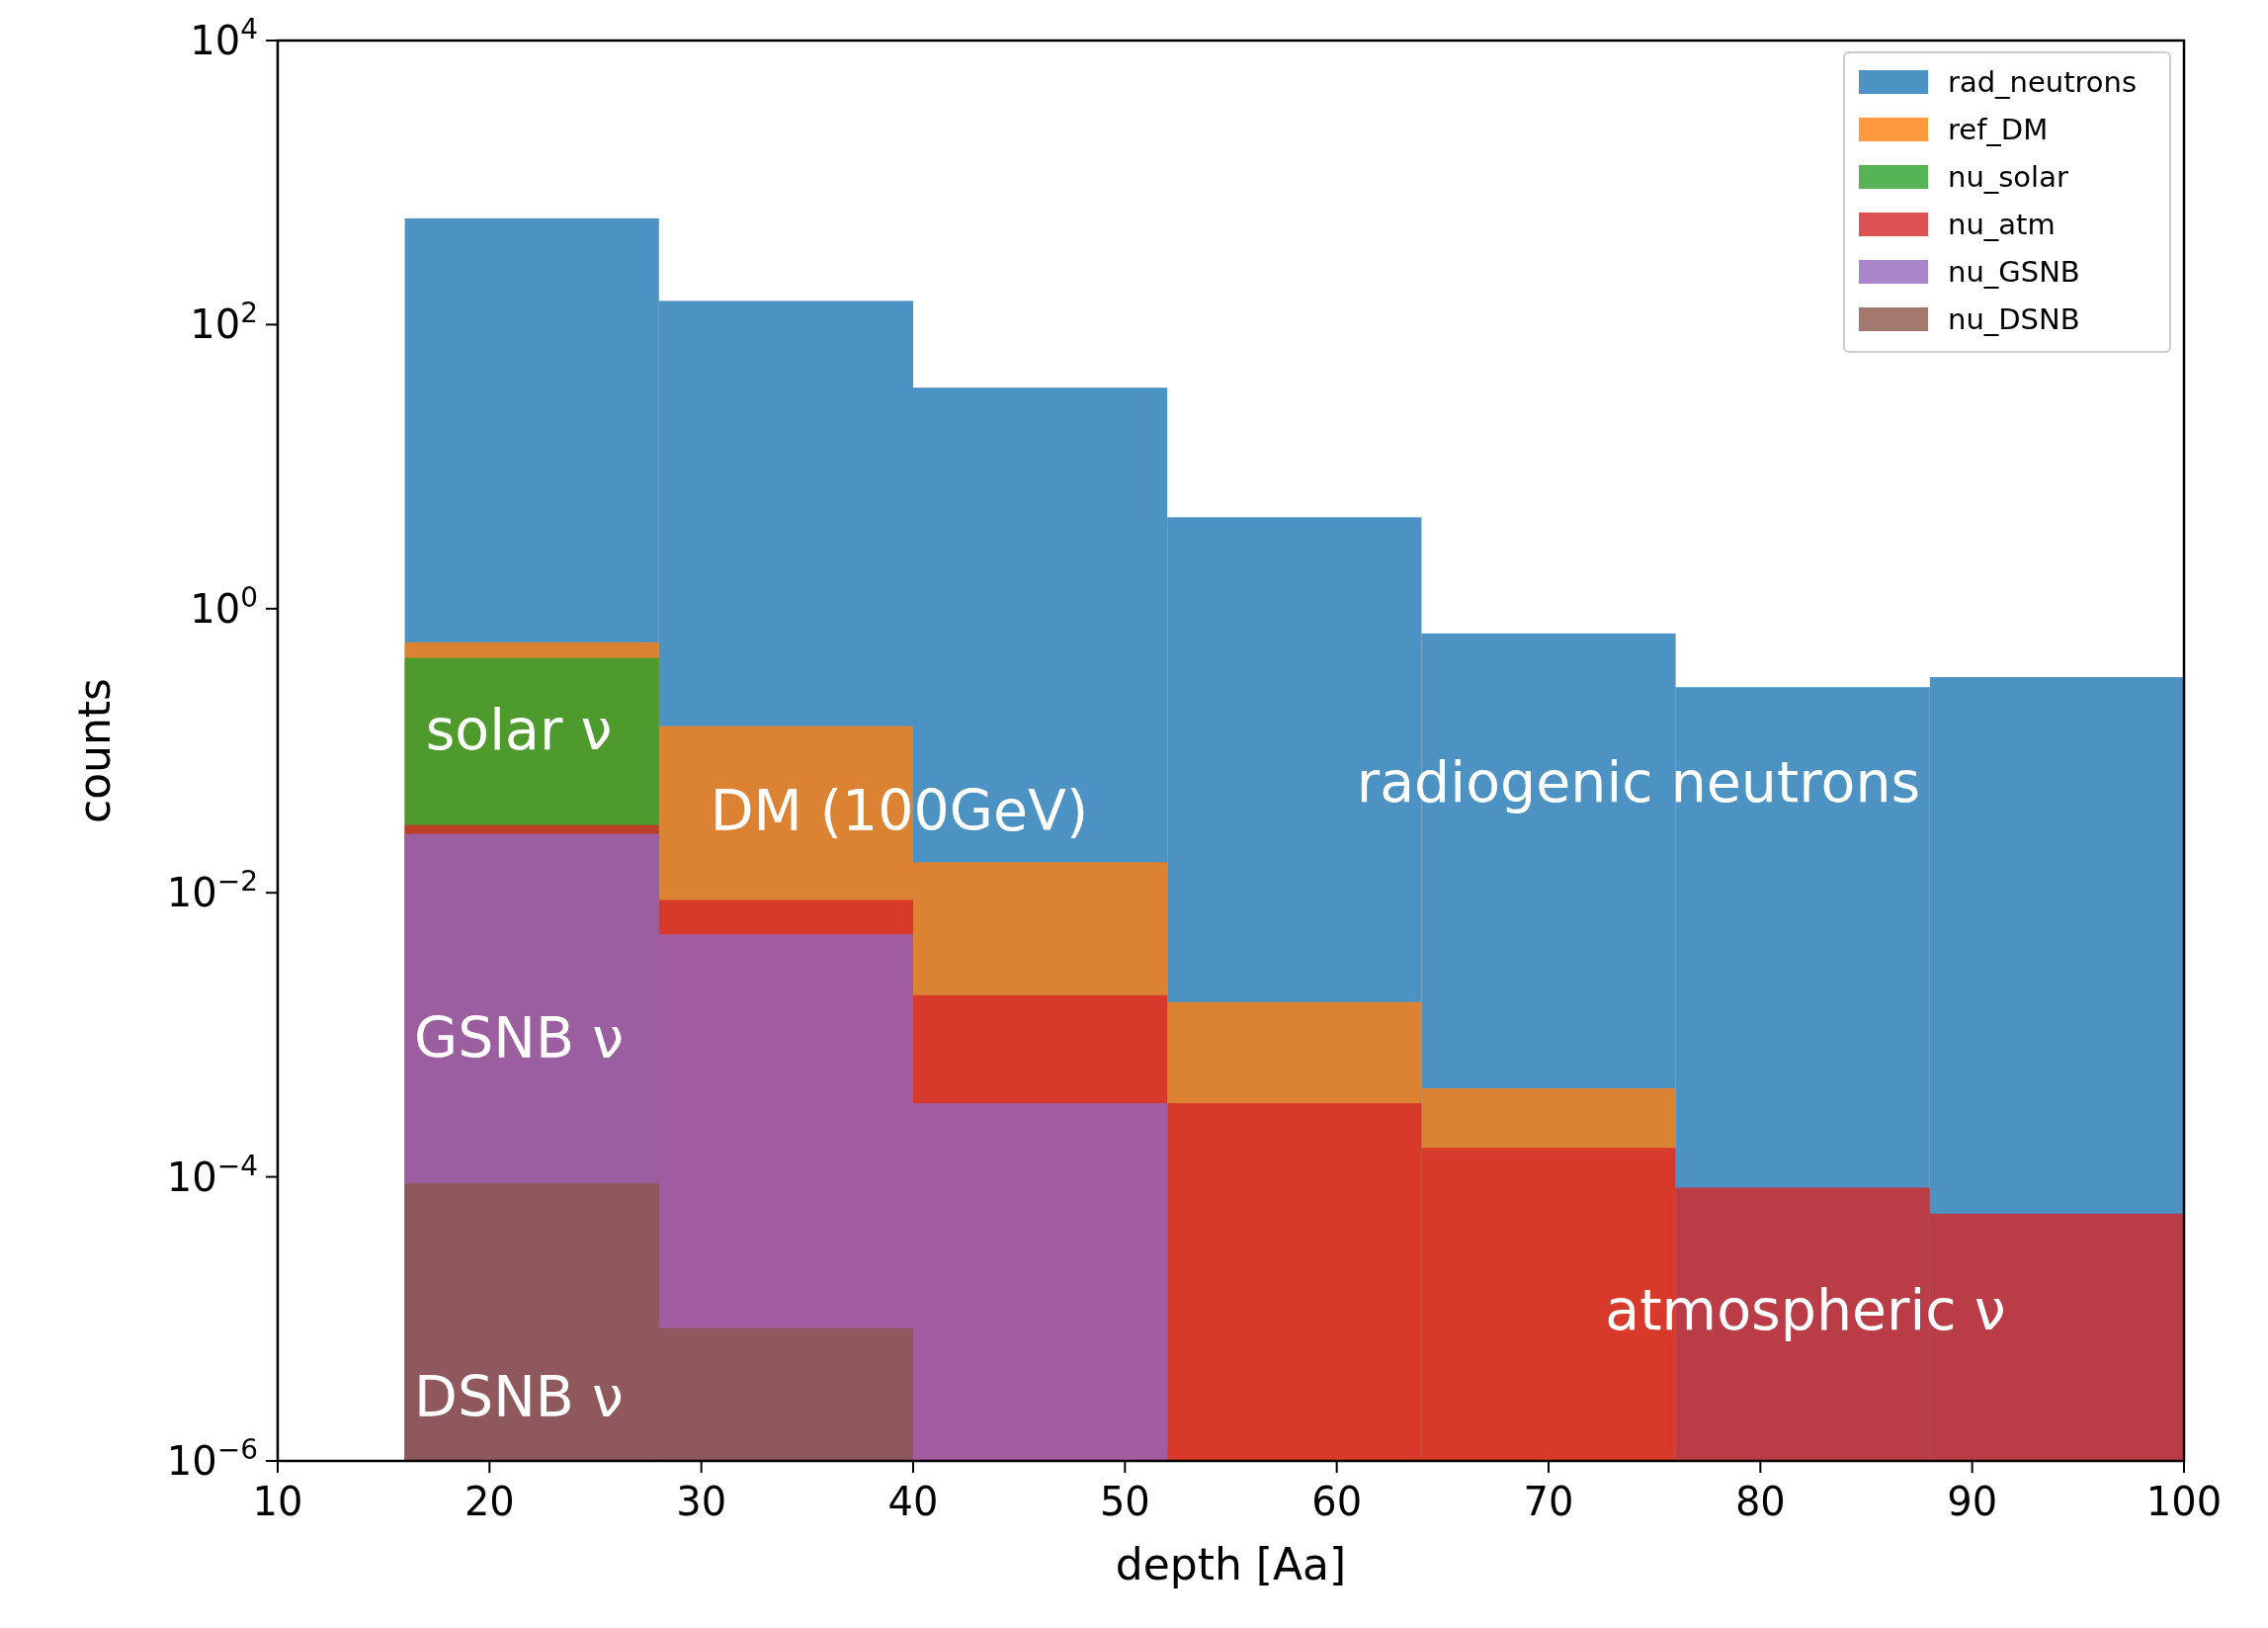 This screenshot has height=1628, width=2268. Describe the element at coordinates (212, 1174) in the screenshot. I see `y-tick-label: 10$^{−4}$` at that location.